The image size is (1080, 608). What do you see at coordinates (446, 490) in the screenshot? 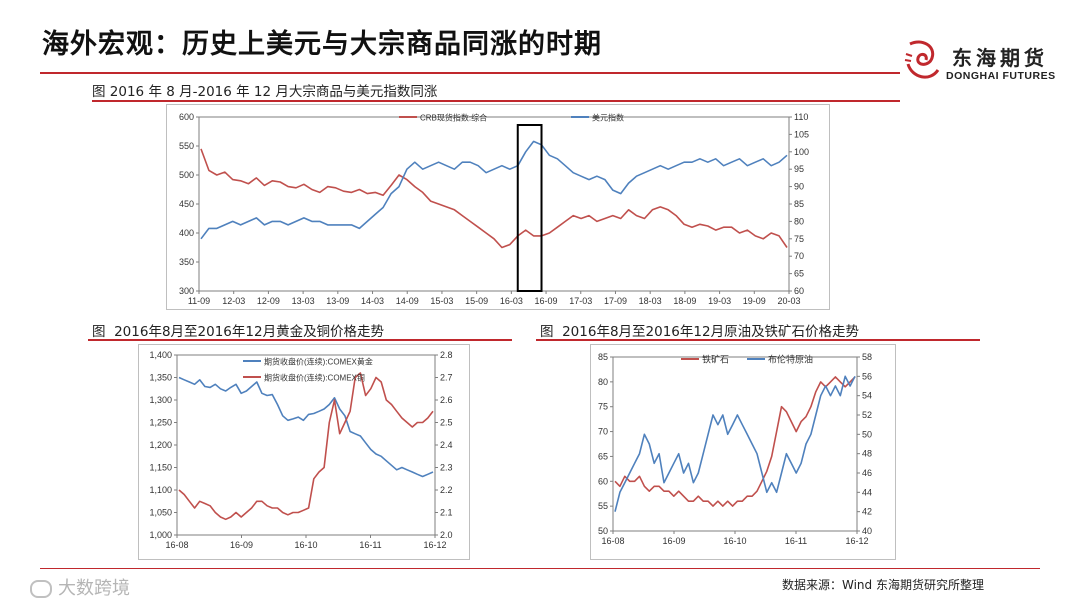
I see `right-axis-tick-label: 2.2` at bounding box center [446, 490].